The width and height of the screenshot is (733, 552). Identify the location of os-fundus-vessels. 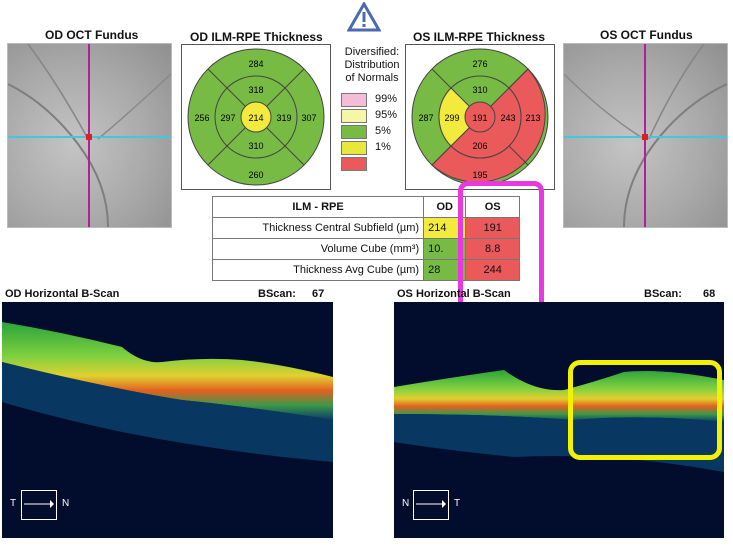
(645, 135).